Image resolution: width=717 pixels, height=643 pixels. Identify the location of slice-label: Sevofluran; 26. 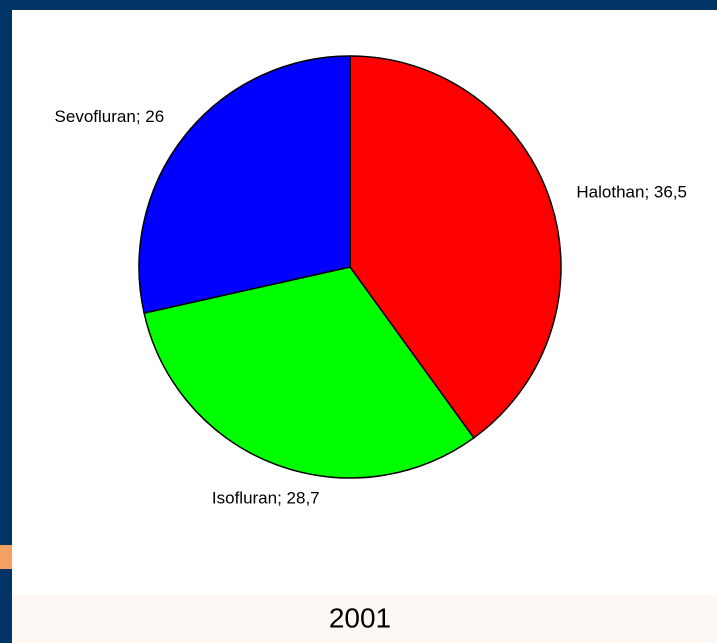
(110, 117).